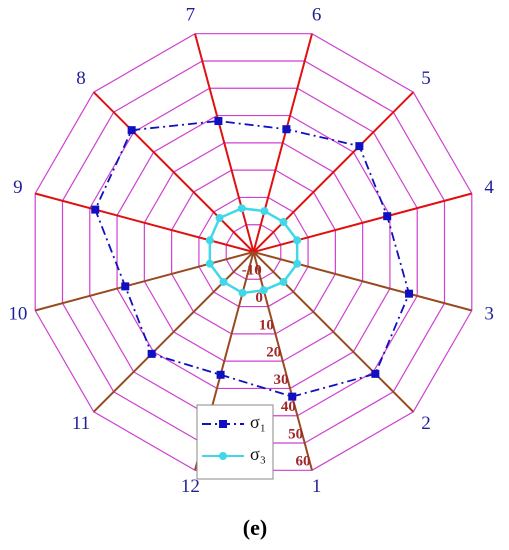 Image resolution: width=509 pixels, height=550 pixels. Describe the element at coordinates (426, 78) in the screenshot. I see `category-label: 5` at that location.